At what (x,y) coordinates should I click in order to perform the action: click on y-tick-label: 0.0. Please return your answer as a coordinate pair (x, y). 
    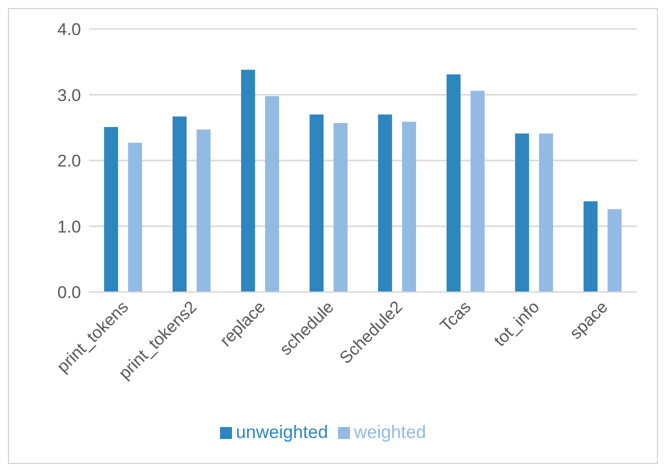
    Looking at the image, I should click on (69, 292).